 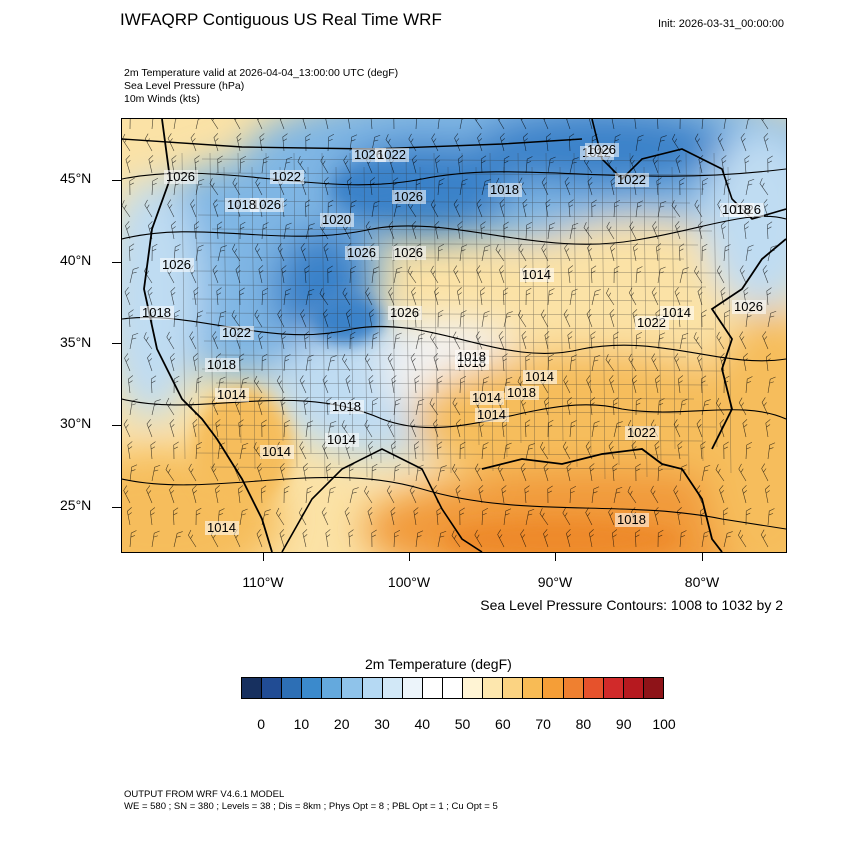 I want to click on subtitle-pressure: Sea Level Pressure (hPa), so click(x=184, y=86).